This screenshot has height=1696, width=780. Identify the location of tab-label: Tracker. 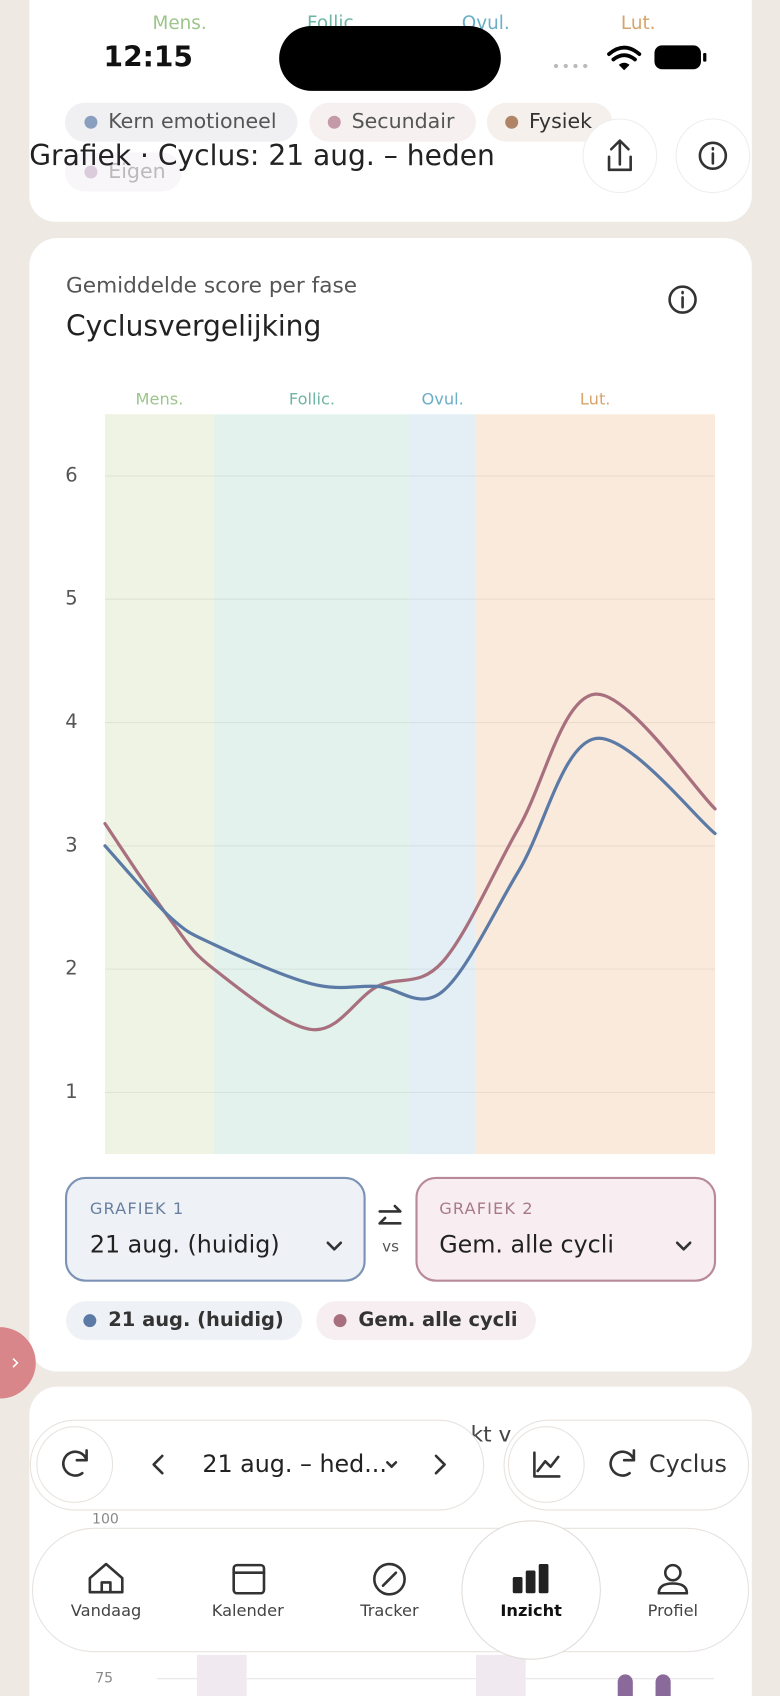
(389, 1610).